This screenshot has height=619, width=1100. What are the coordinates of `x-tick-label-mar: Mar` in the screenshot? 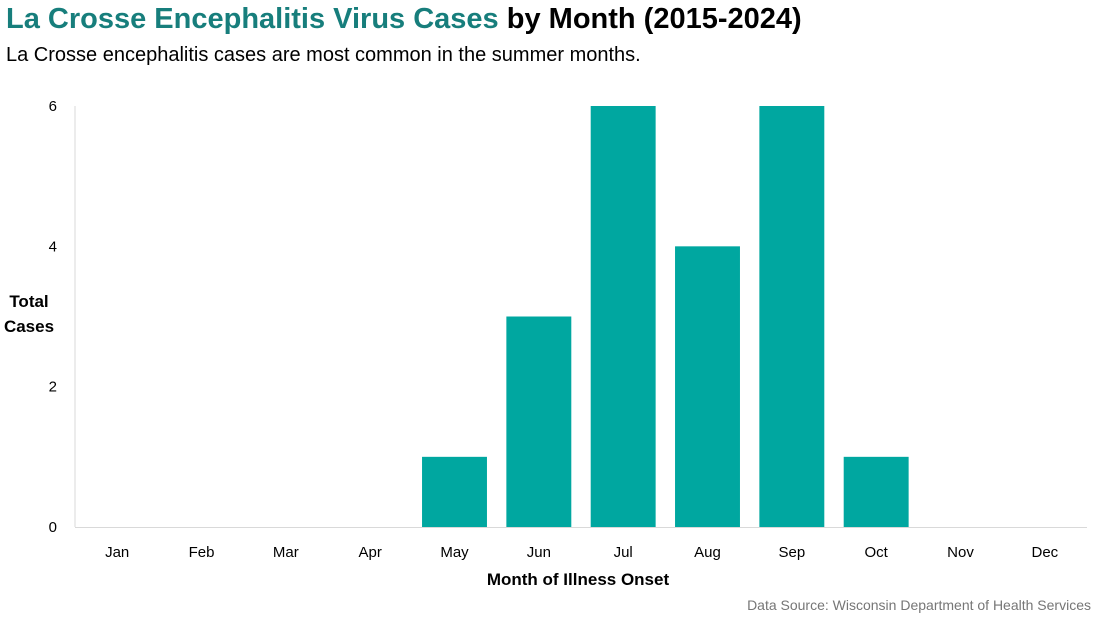 It's located at (286, 552).